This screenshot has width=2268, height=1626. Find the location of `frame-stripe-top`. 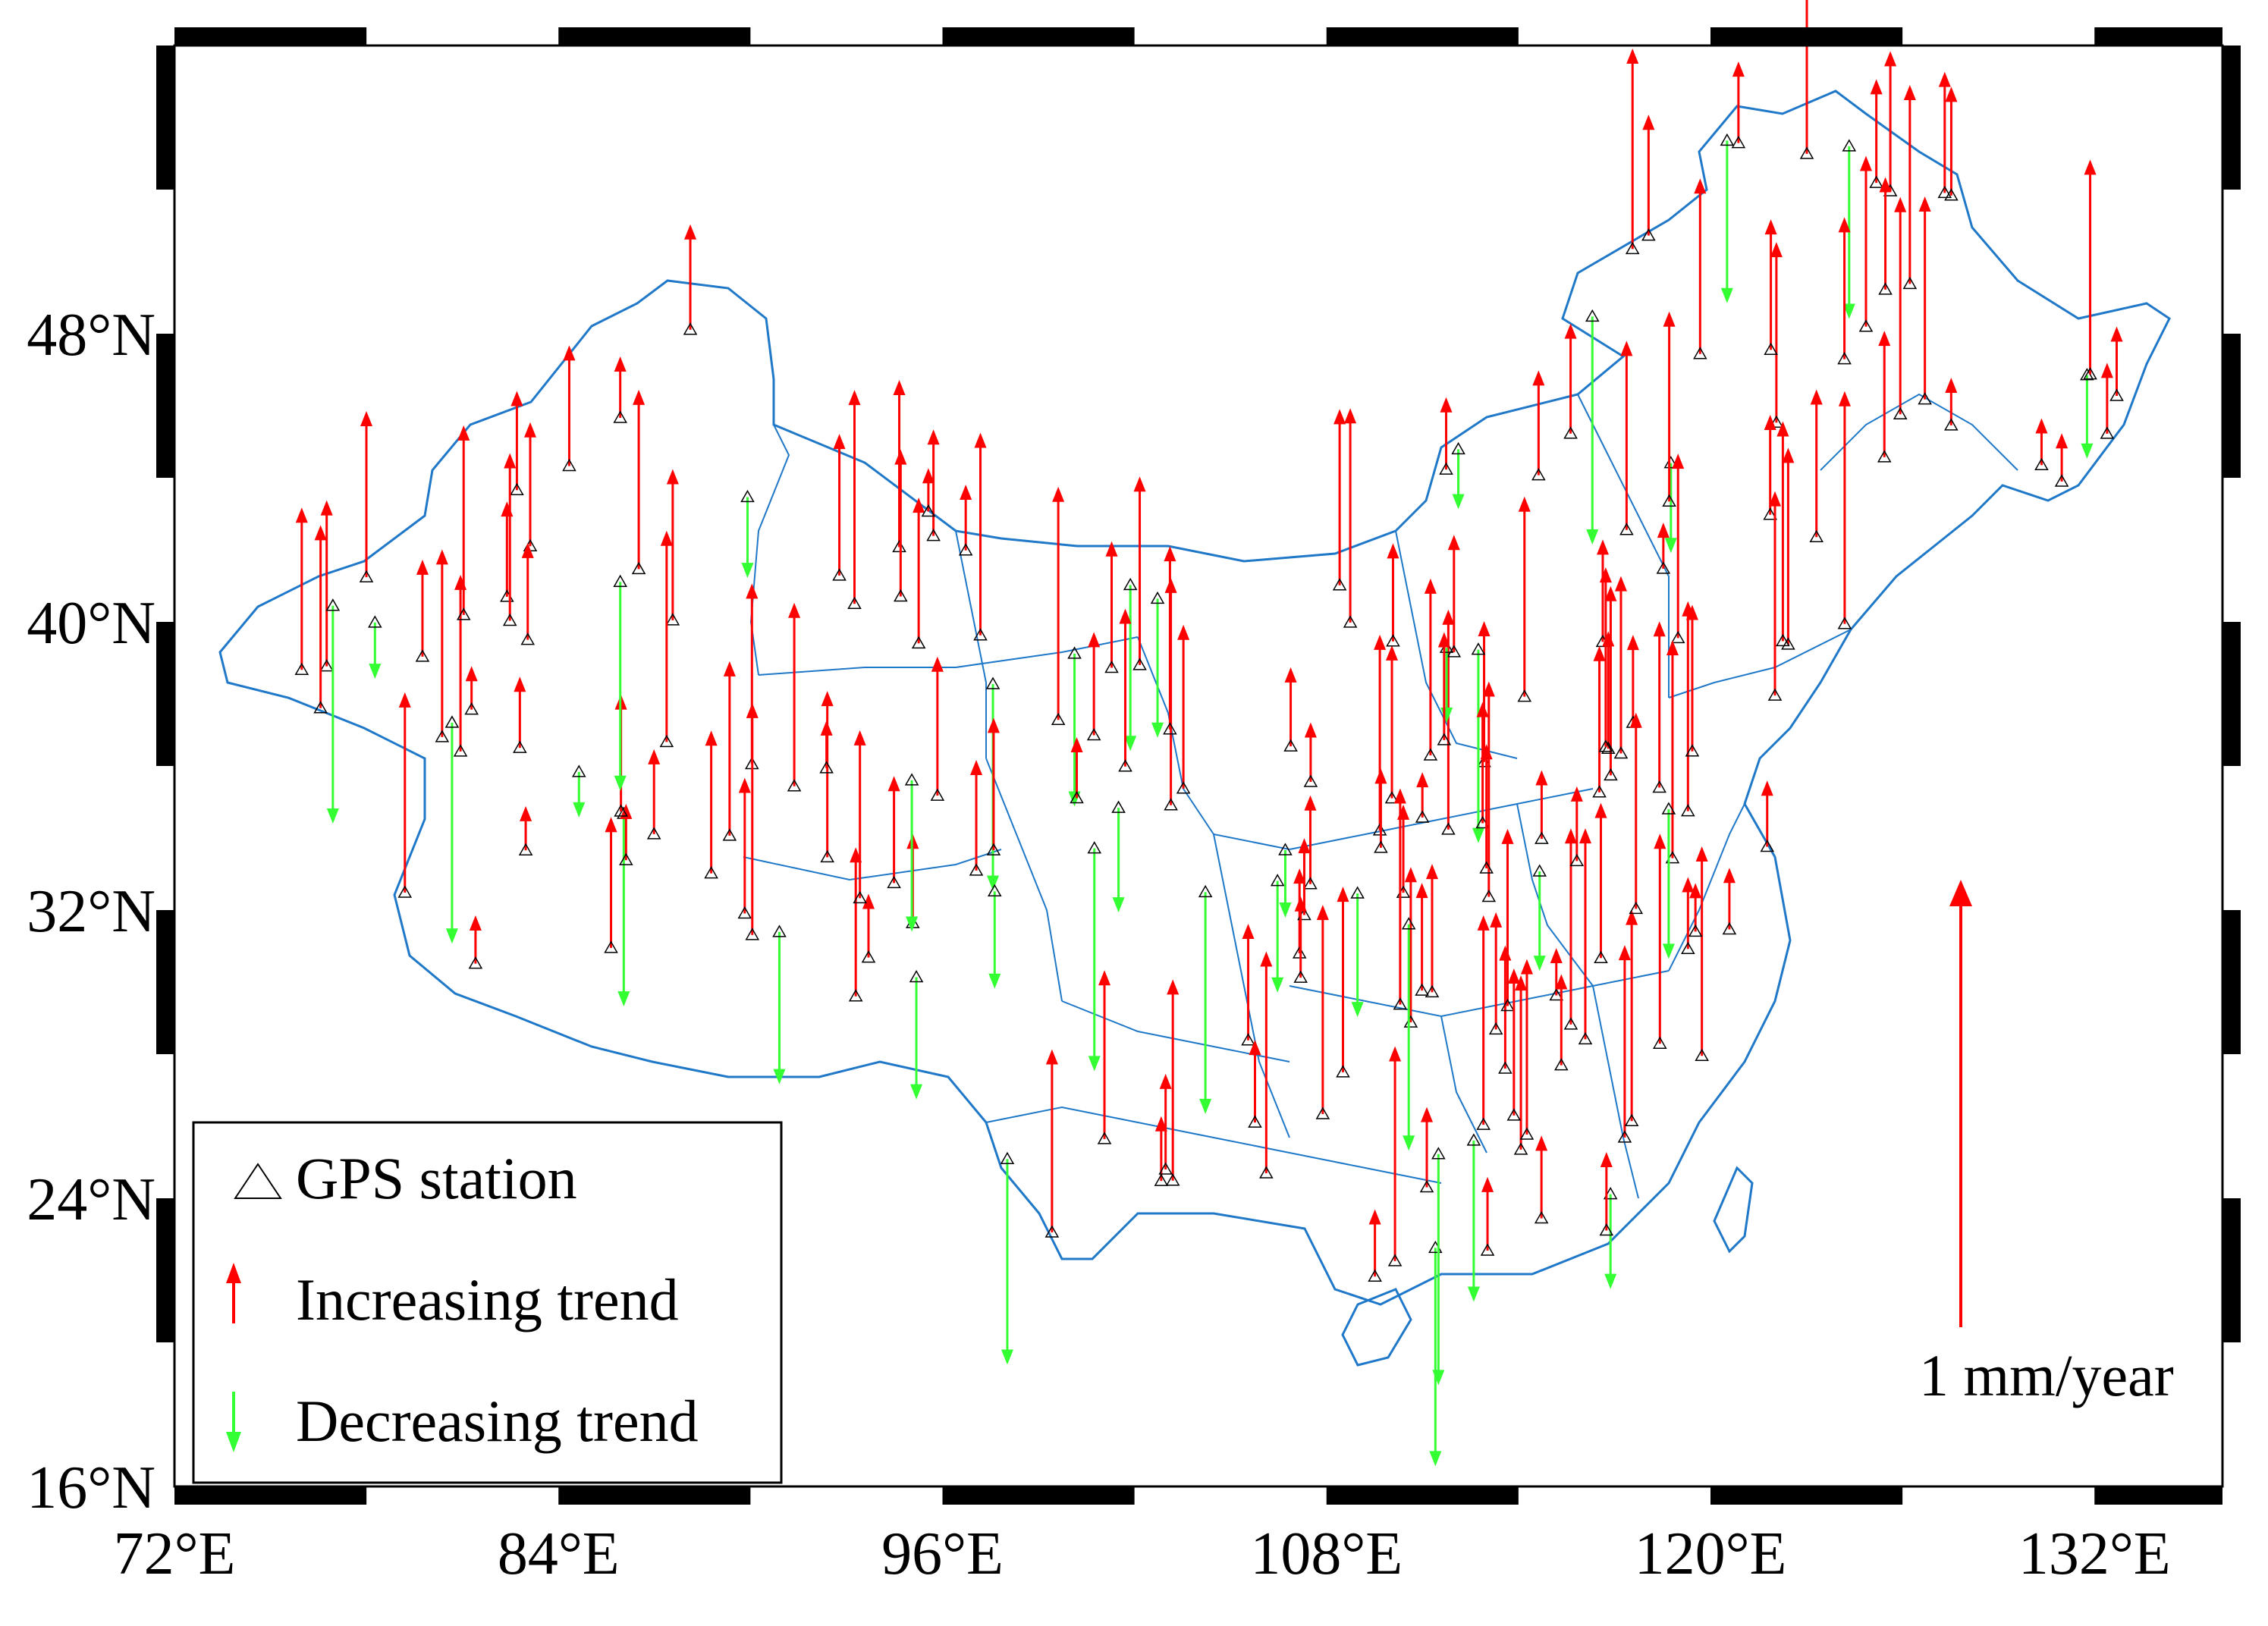

frame-stripe-top is located at coordinates (270, 36).